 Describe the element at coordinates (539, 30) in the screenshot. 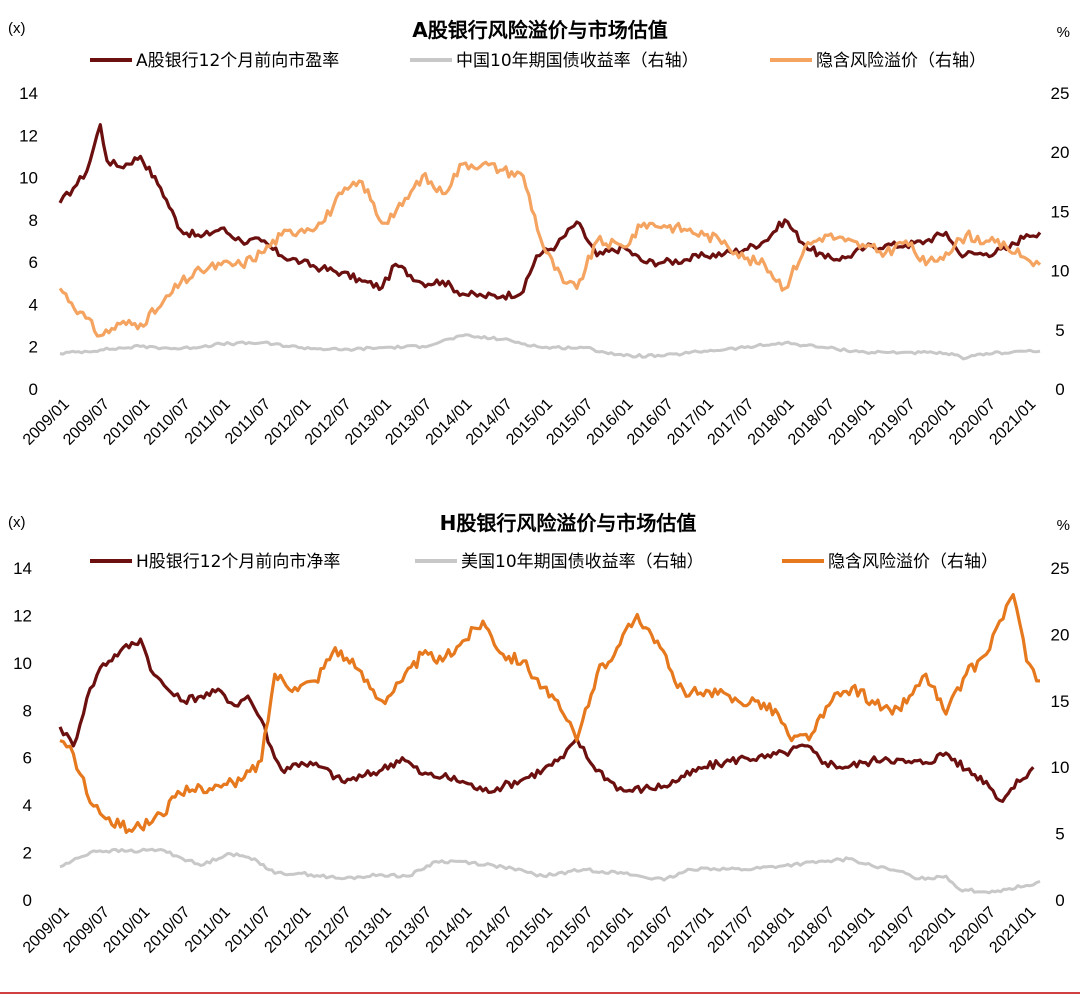

I see `chart1-title: A股银行风险溢价与市场估值` at that location.